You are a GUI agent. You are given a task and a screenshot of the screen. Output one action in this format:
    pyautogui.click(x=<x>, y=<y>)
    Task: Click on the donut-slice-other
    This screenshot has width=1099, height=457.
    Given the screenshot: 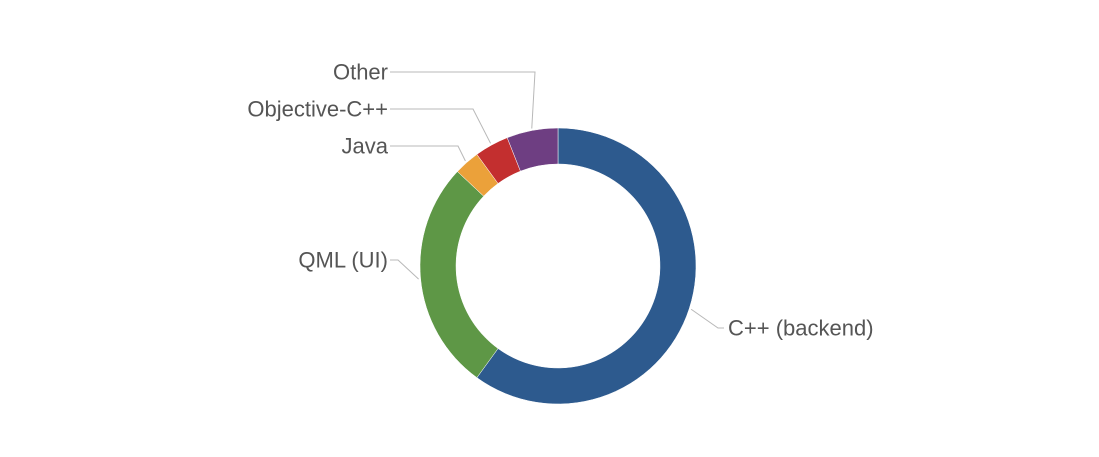 What is the action you would take?
    pyautogui.click(x=532, y=149)
    